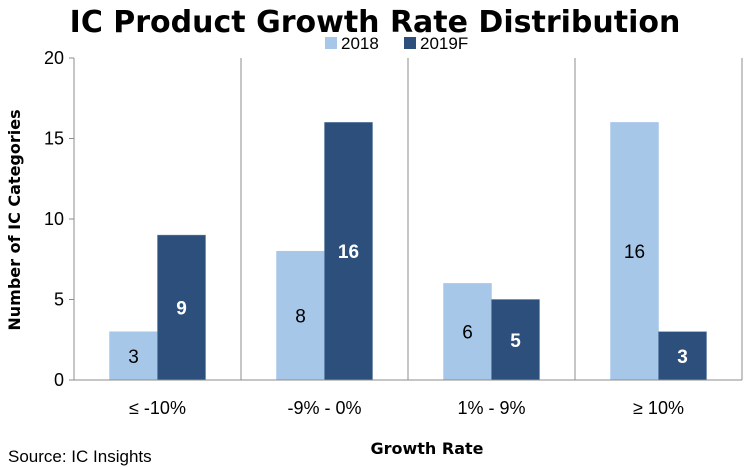 The height and width of the screenshot is (467, 750). I want to click on y-tick-labels: 0 5 10 15 20, so click(59, 219).